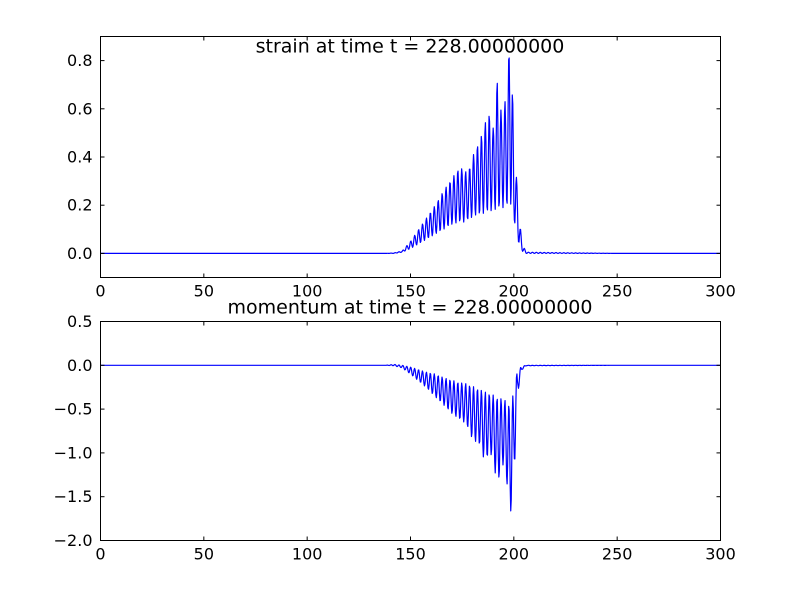  What do you see at coordinates (720, 554) in the screenshot?
I see `momentum-xtick-label: 300` at bounding box center [720, 554].